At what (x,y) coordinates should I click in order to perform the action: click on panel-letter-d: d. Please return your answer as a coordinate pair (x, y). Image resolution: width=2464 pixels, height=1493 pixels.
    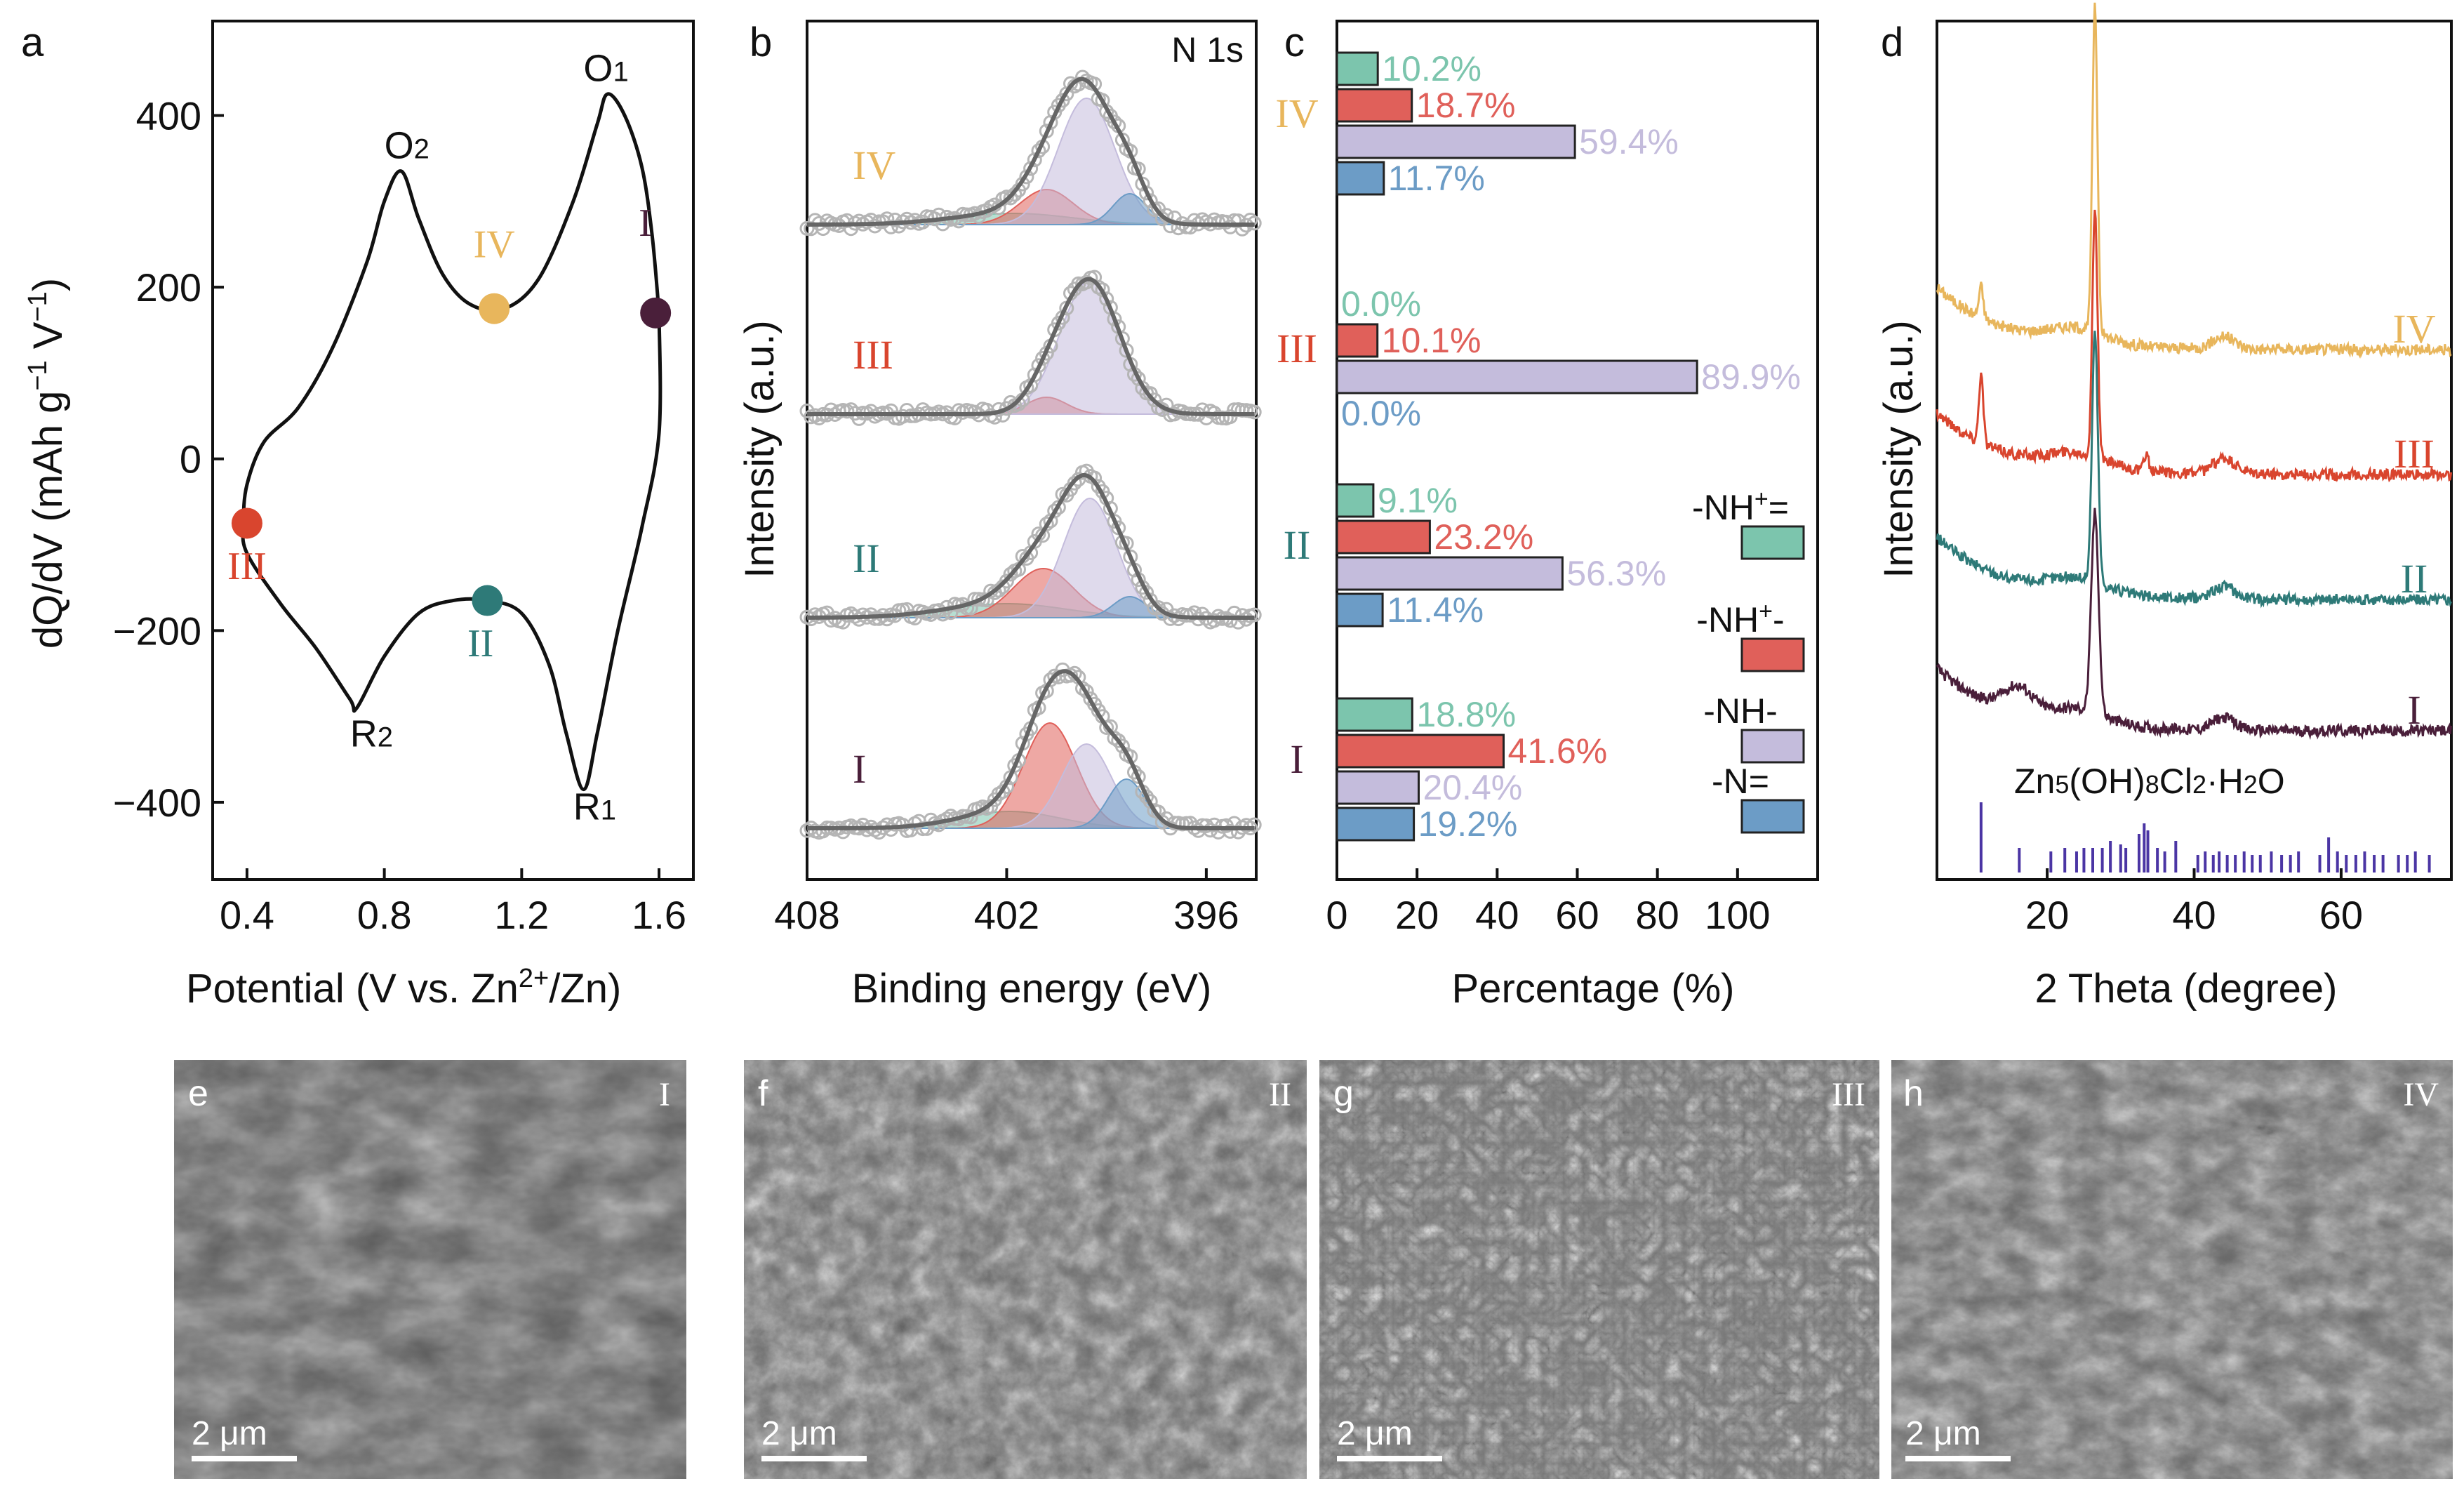
    Looking at the image, I should click on (1892, 42).